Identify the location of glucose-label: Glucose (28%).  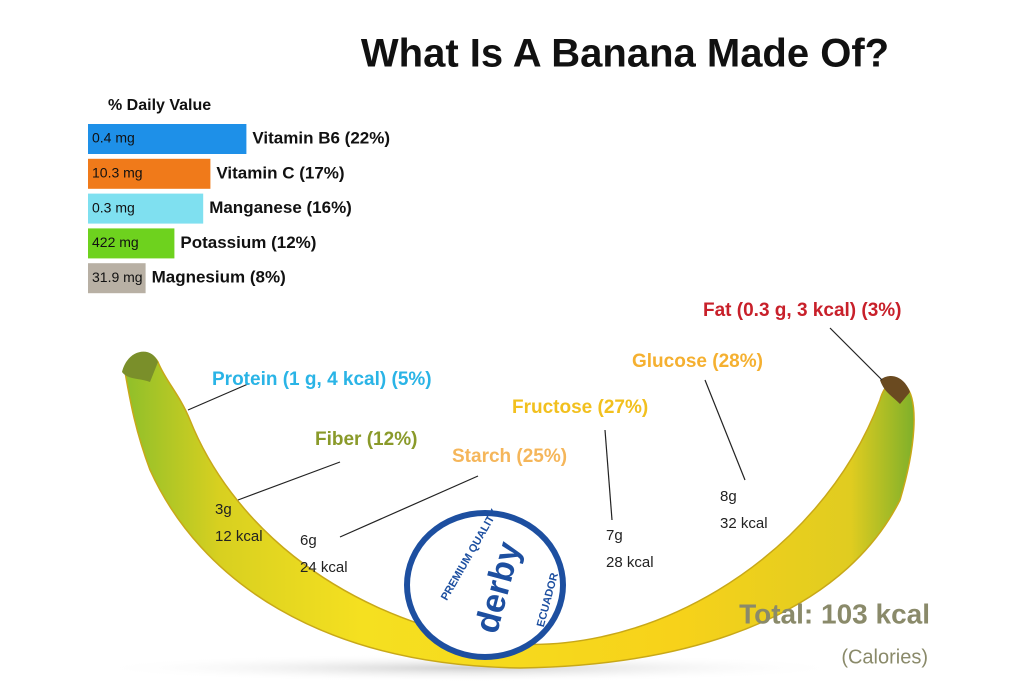
(697, 361).